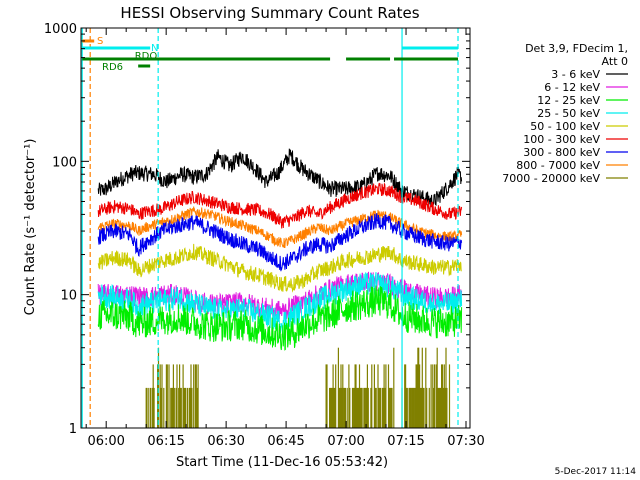  I want to click on legend-label: 100 - 300 keV, so click(561, 139).